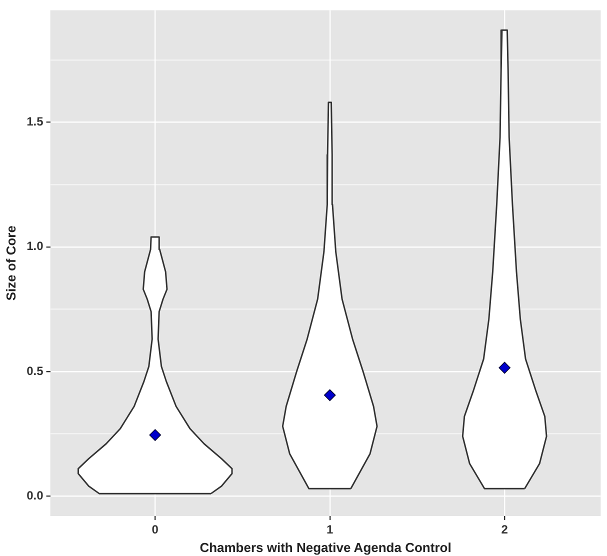 Image resolution: width=607 pixels, height=556 pixels. What do you see at coordinates (35, 371) in the screenshot?
I see `y-tick-label: 0.5` at bounding box center [35, 371].